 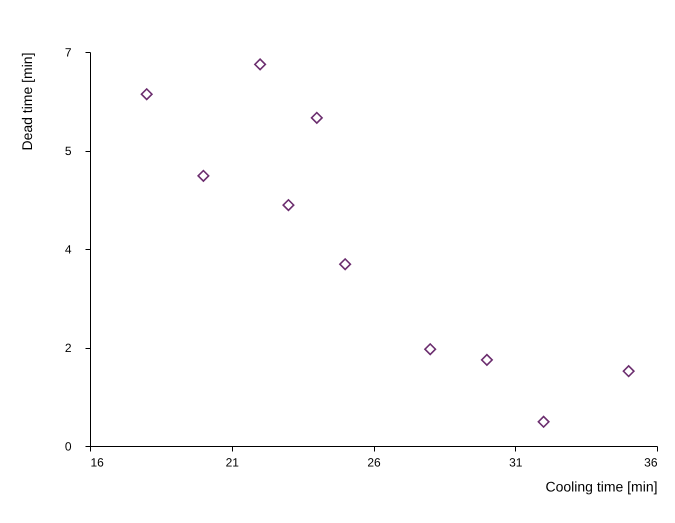 I want to click on x-tick-label: 26, so click(x=374, y=463).